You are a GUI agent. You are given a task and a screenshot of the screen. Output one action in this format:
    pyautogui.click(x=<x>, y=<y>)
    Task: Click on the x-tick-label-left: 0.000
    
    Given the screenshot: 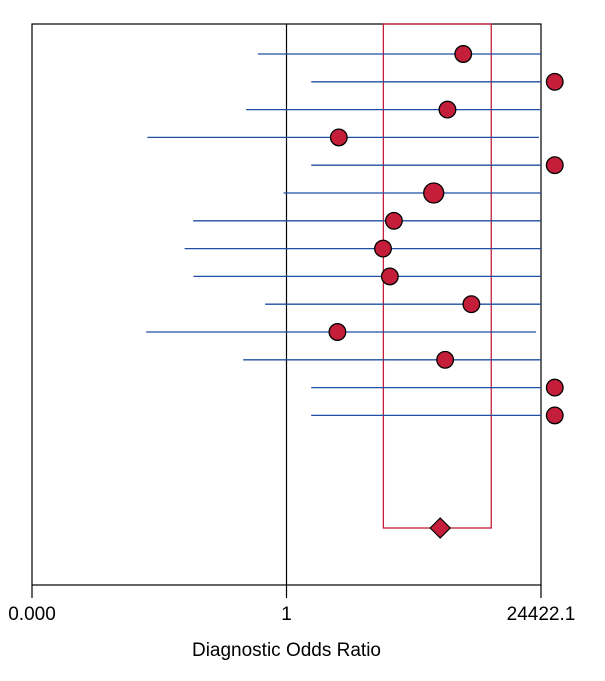 What is the action you would take?
    pyautogui.click(x=32, y=614)
    